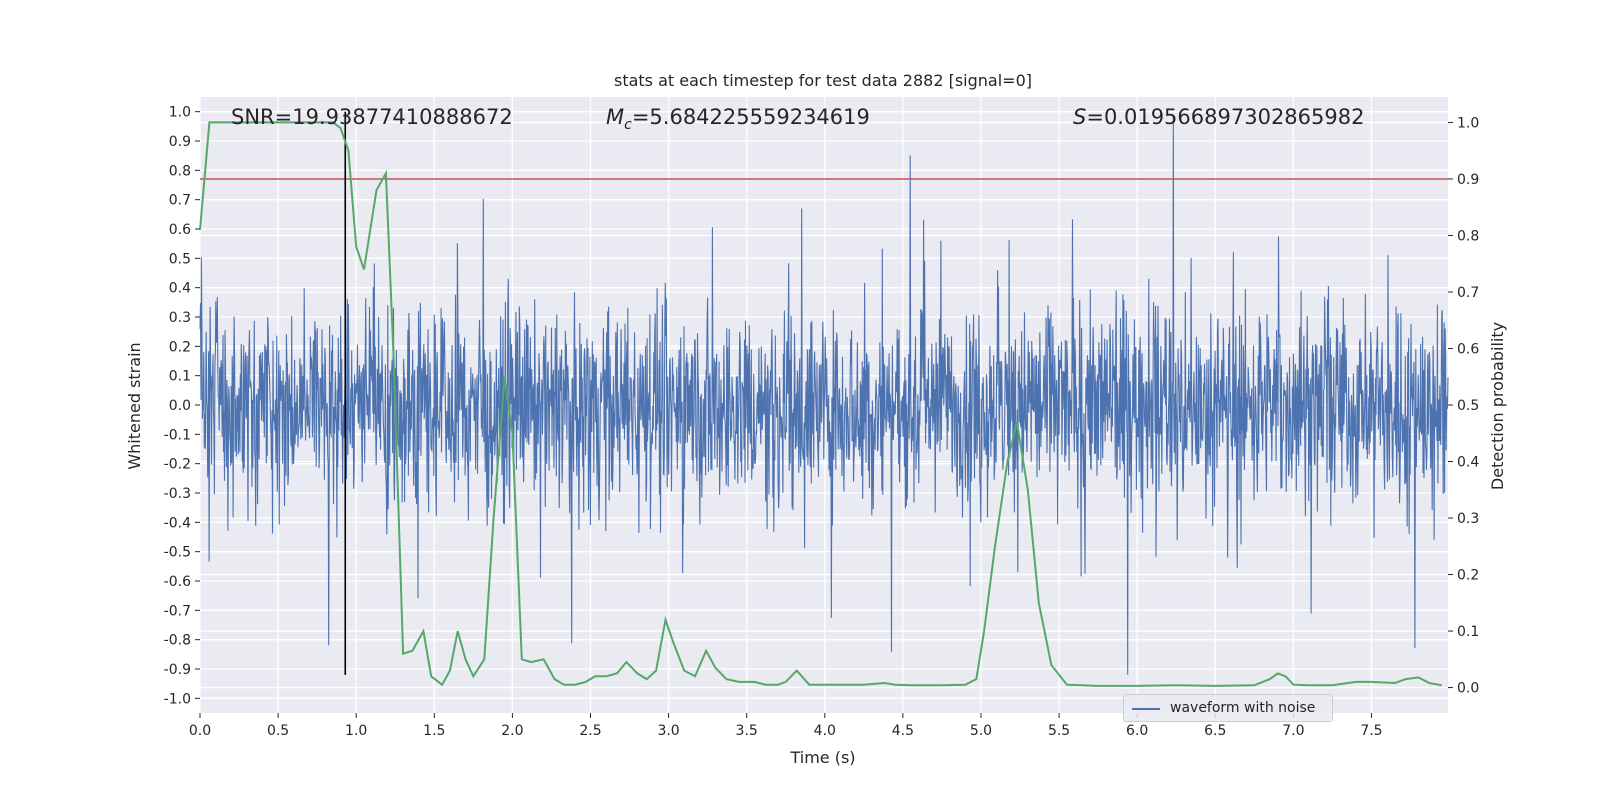  What do you see at coordinates (1468, 406) in the screenshot?
I see `y-tick-label-right: 0.5` at bounding box center [1468, 406].